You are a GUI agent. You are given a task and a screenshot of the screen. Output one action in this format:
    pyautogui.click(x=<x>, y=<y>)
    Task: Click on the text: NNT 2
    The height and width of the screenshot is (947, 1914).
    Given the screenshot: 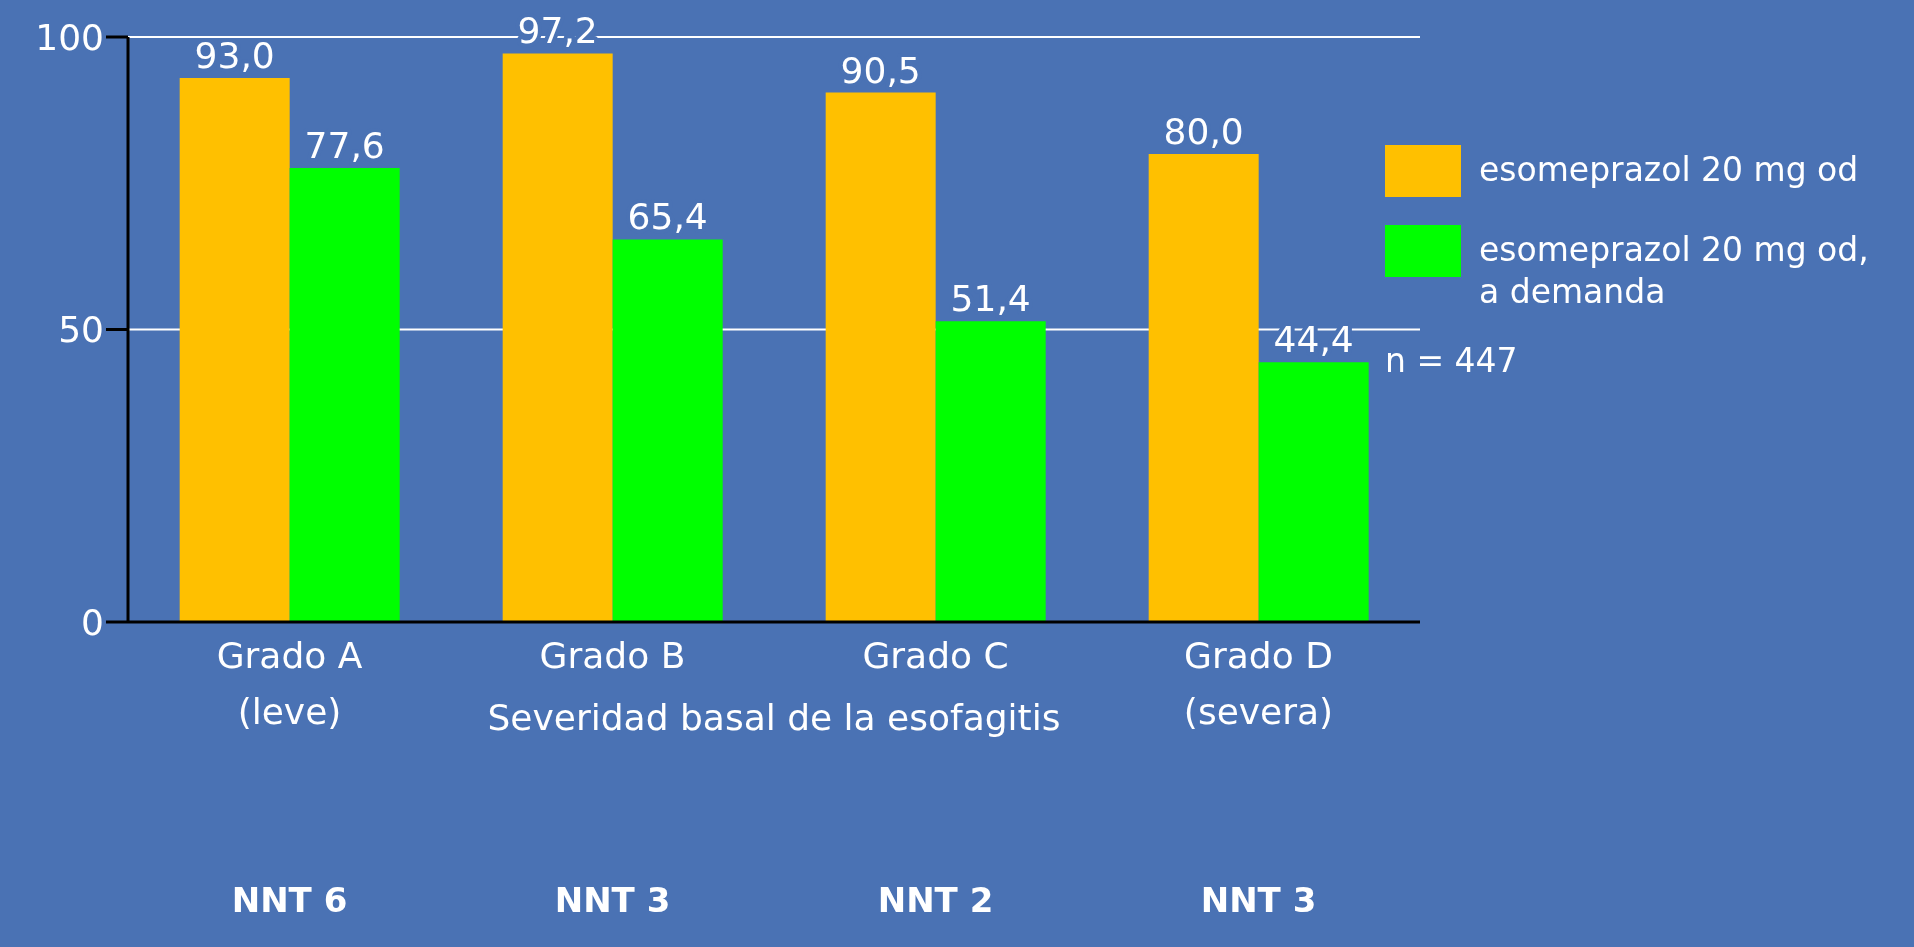 What is the action you would take?
    pyautogui.click(x=935, y=900)
    